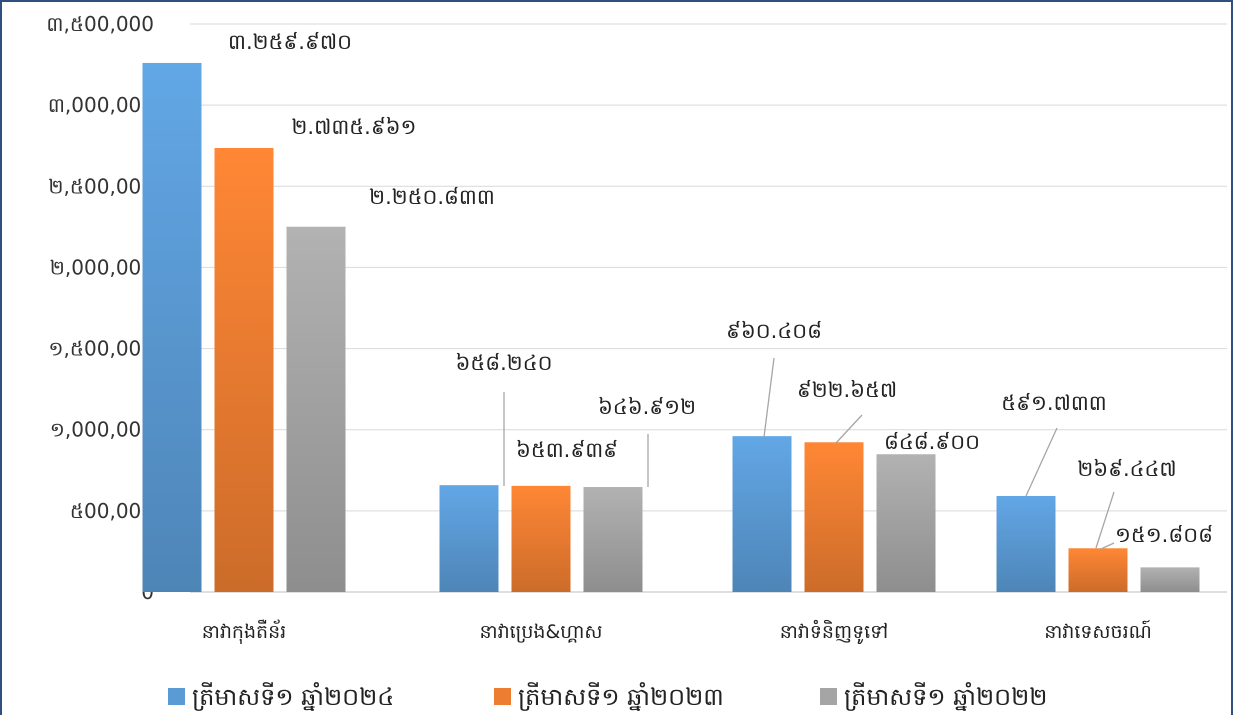 This screenshot has width=1233, height=717. I want to click on data-label: ៦៥៣.៩៣៩, so click(567, 450).